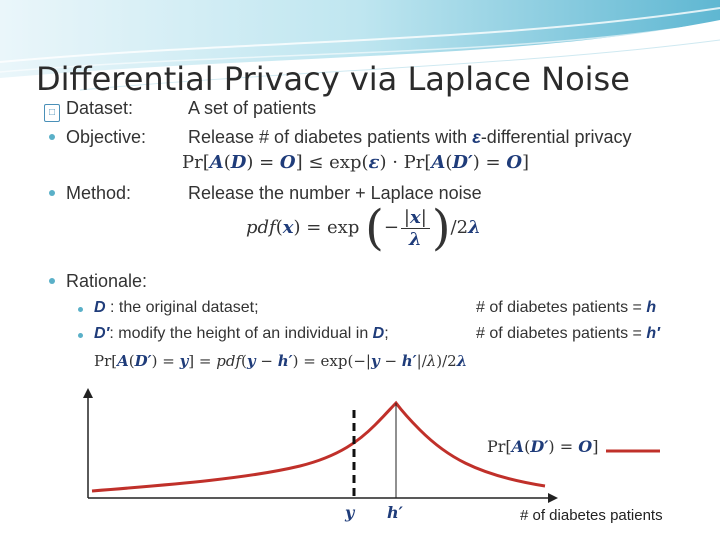 The height and width of the screenshot is (540, 720). I want to click on objective-text-tail: -differential privacy, so click(556, 137).